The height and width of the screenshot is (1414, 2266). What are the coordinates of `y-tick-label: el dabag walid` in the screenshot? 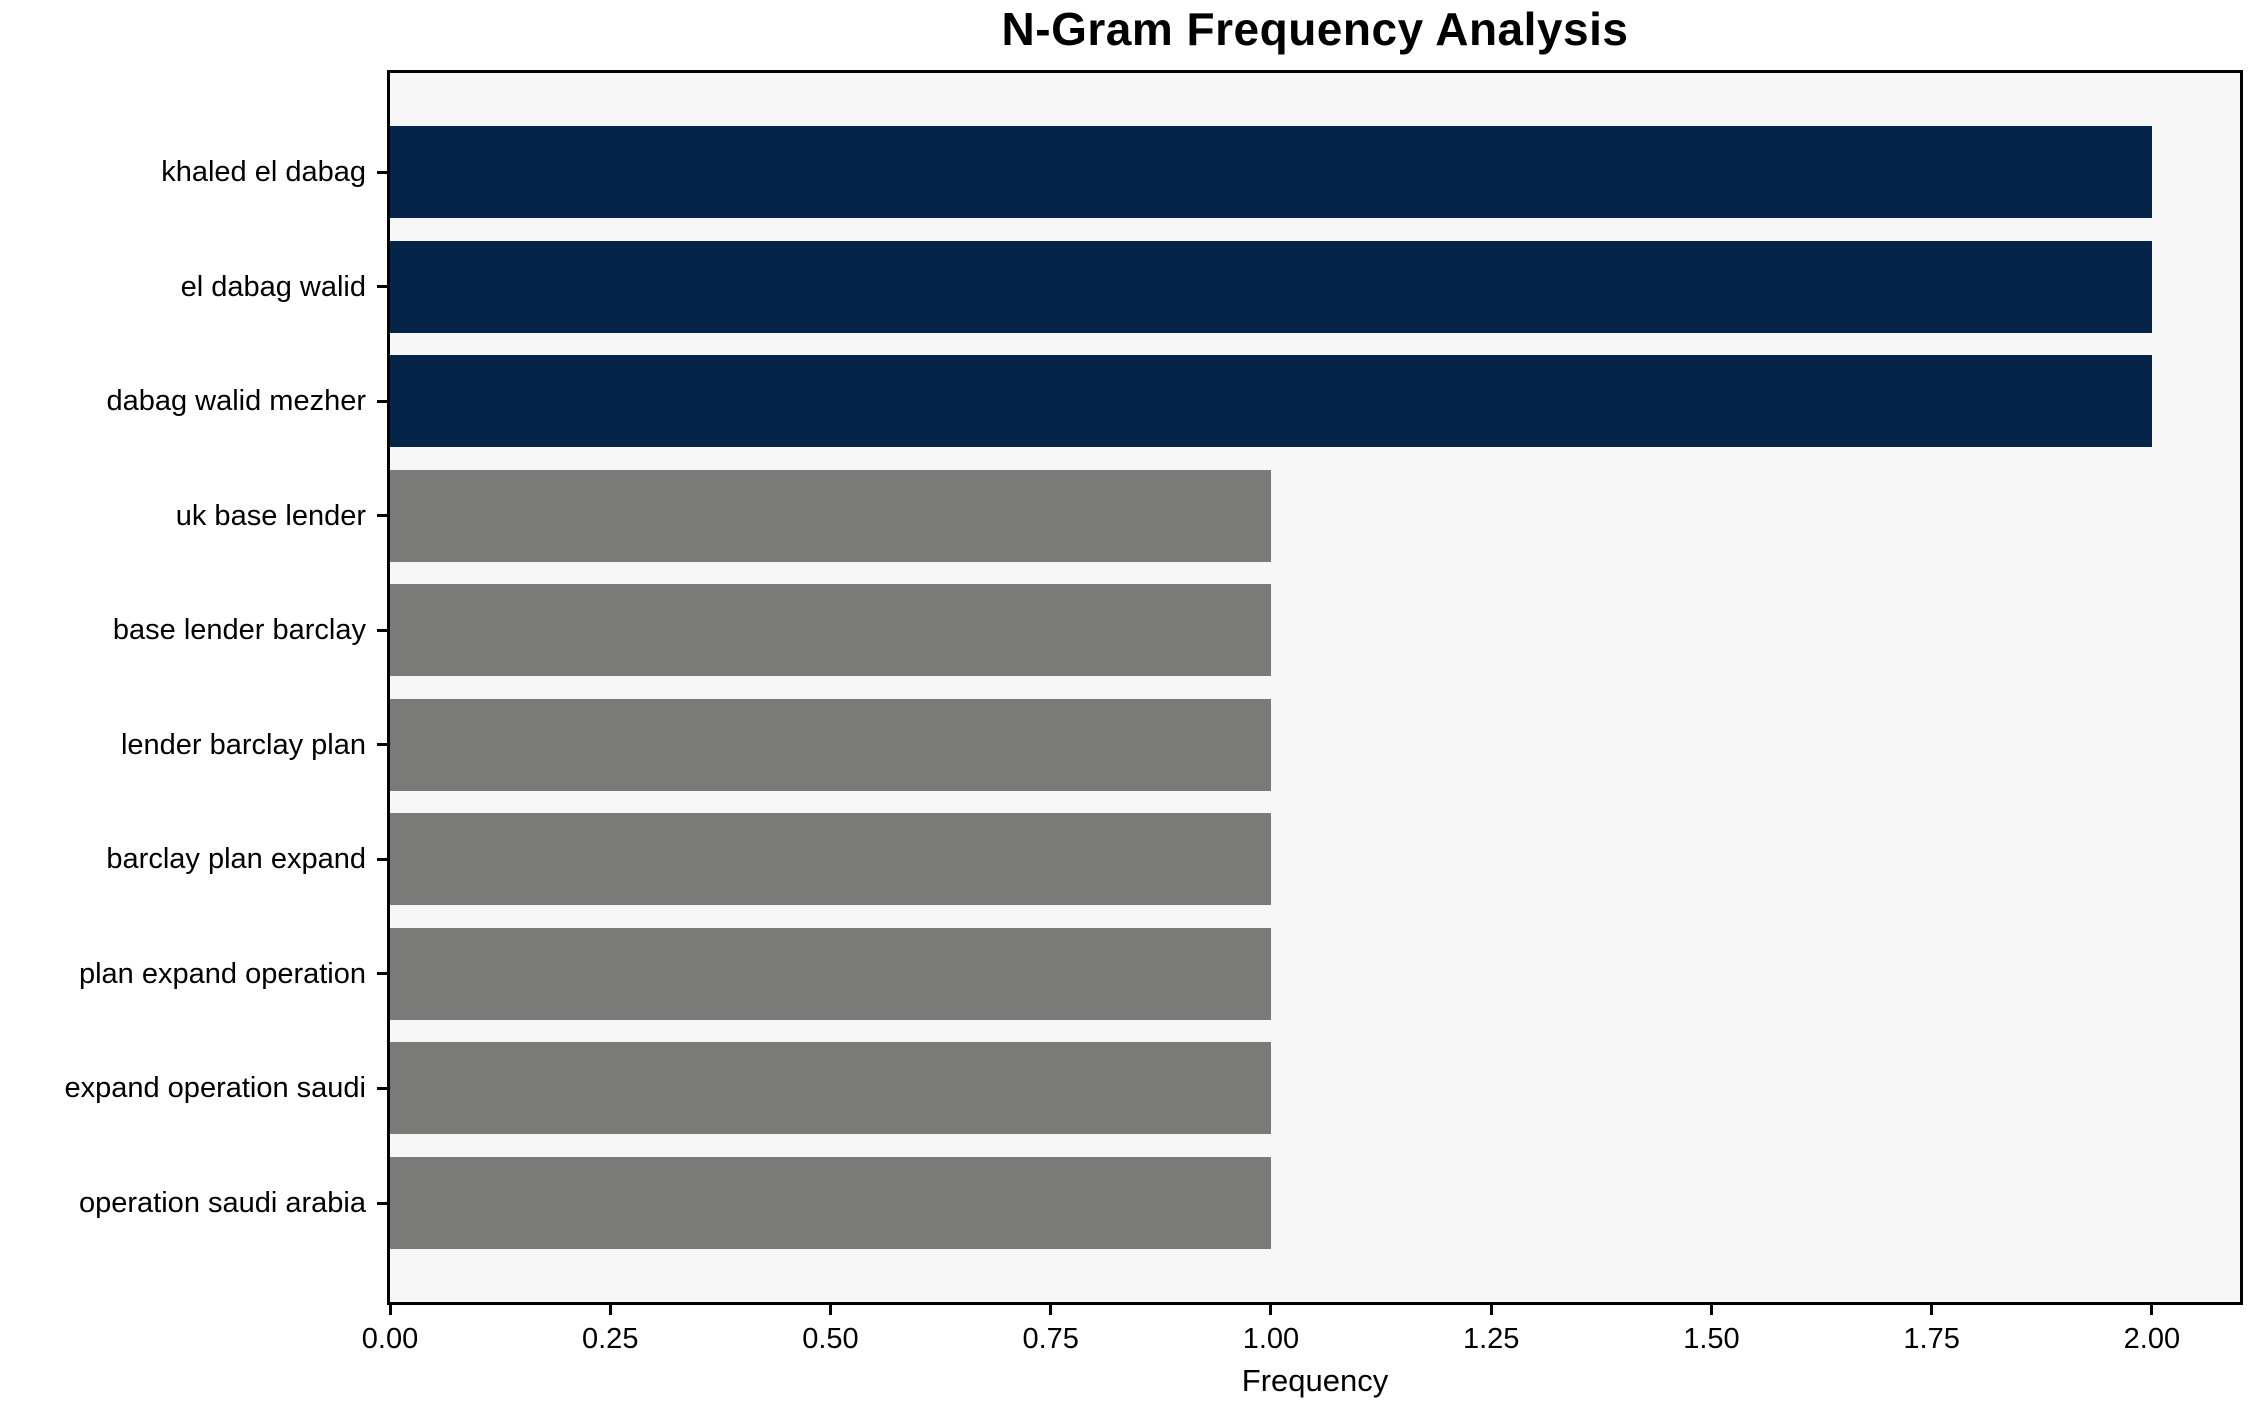 It's located at (273, 286).